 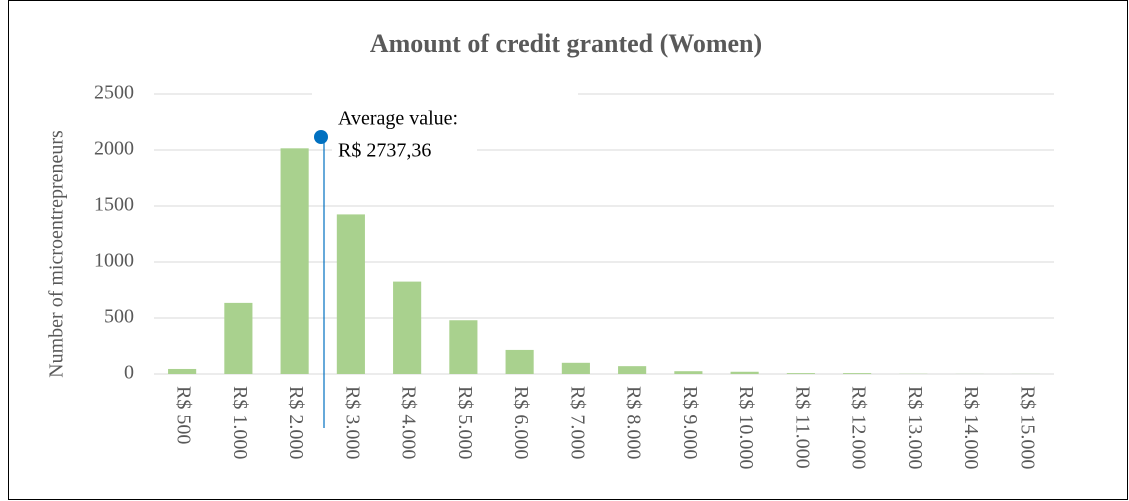 I want to click on y-tick-label: 2000, so click(x=114, y=149).